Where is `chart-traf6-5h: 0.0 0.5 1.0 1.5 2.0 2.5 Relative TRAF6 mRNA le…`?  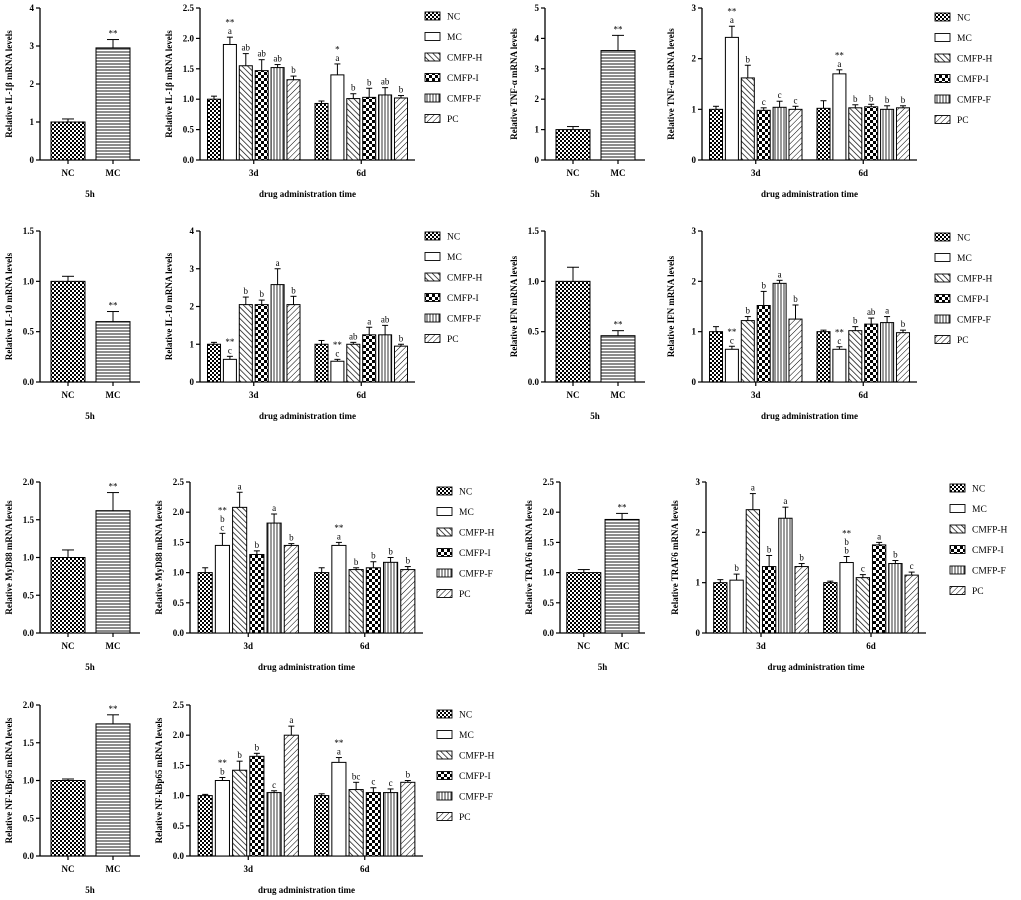
chart-traf6-5h: 0.0 0.5 1.0 1.5 2.0 2.5 Relative TRAF6 mRNA le… is located at coordinates (584, 574).